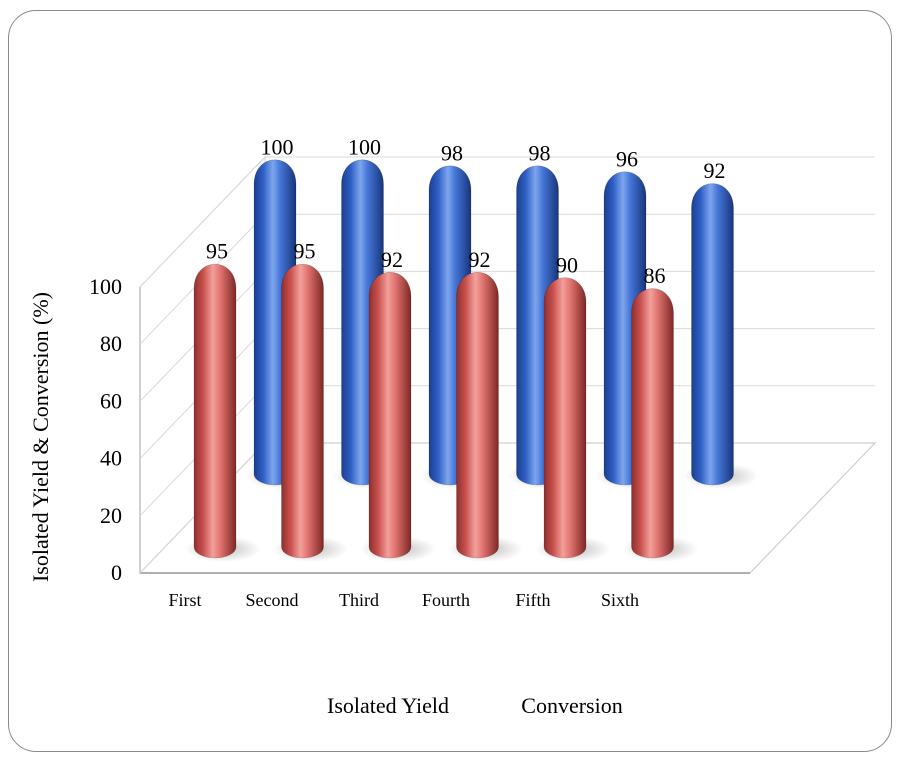 The height and width of the screenshot is (759, 902). What do you see at coordinates (111, 400) in the screenshot?
I see `y-tick-label: 60` at bounding box center [111, 400].